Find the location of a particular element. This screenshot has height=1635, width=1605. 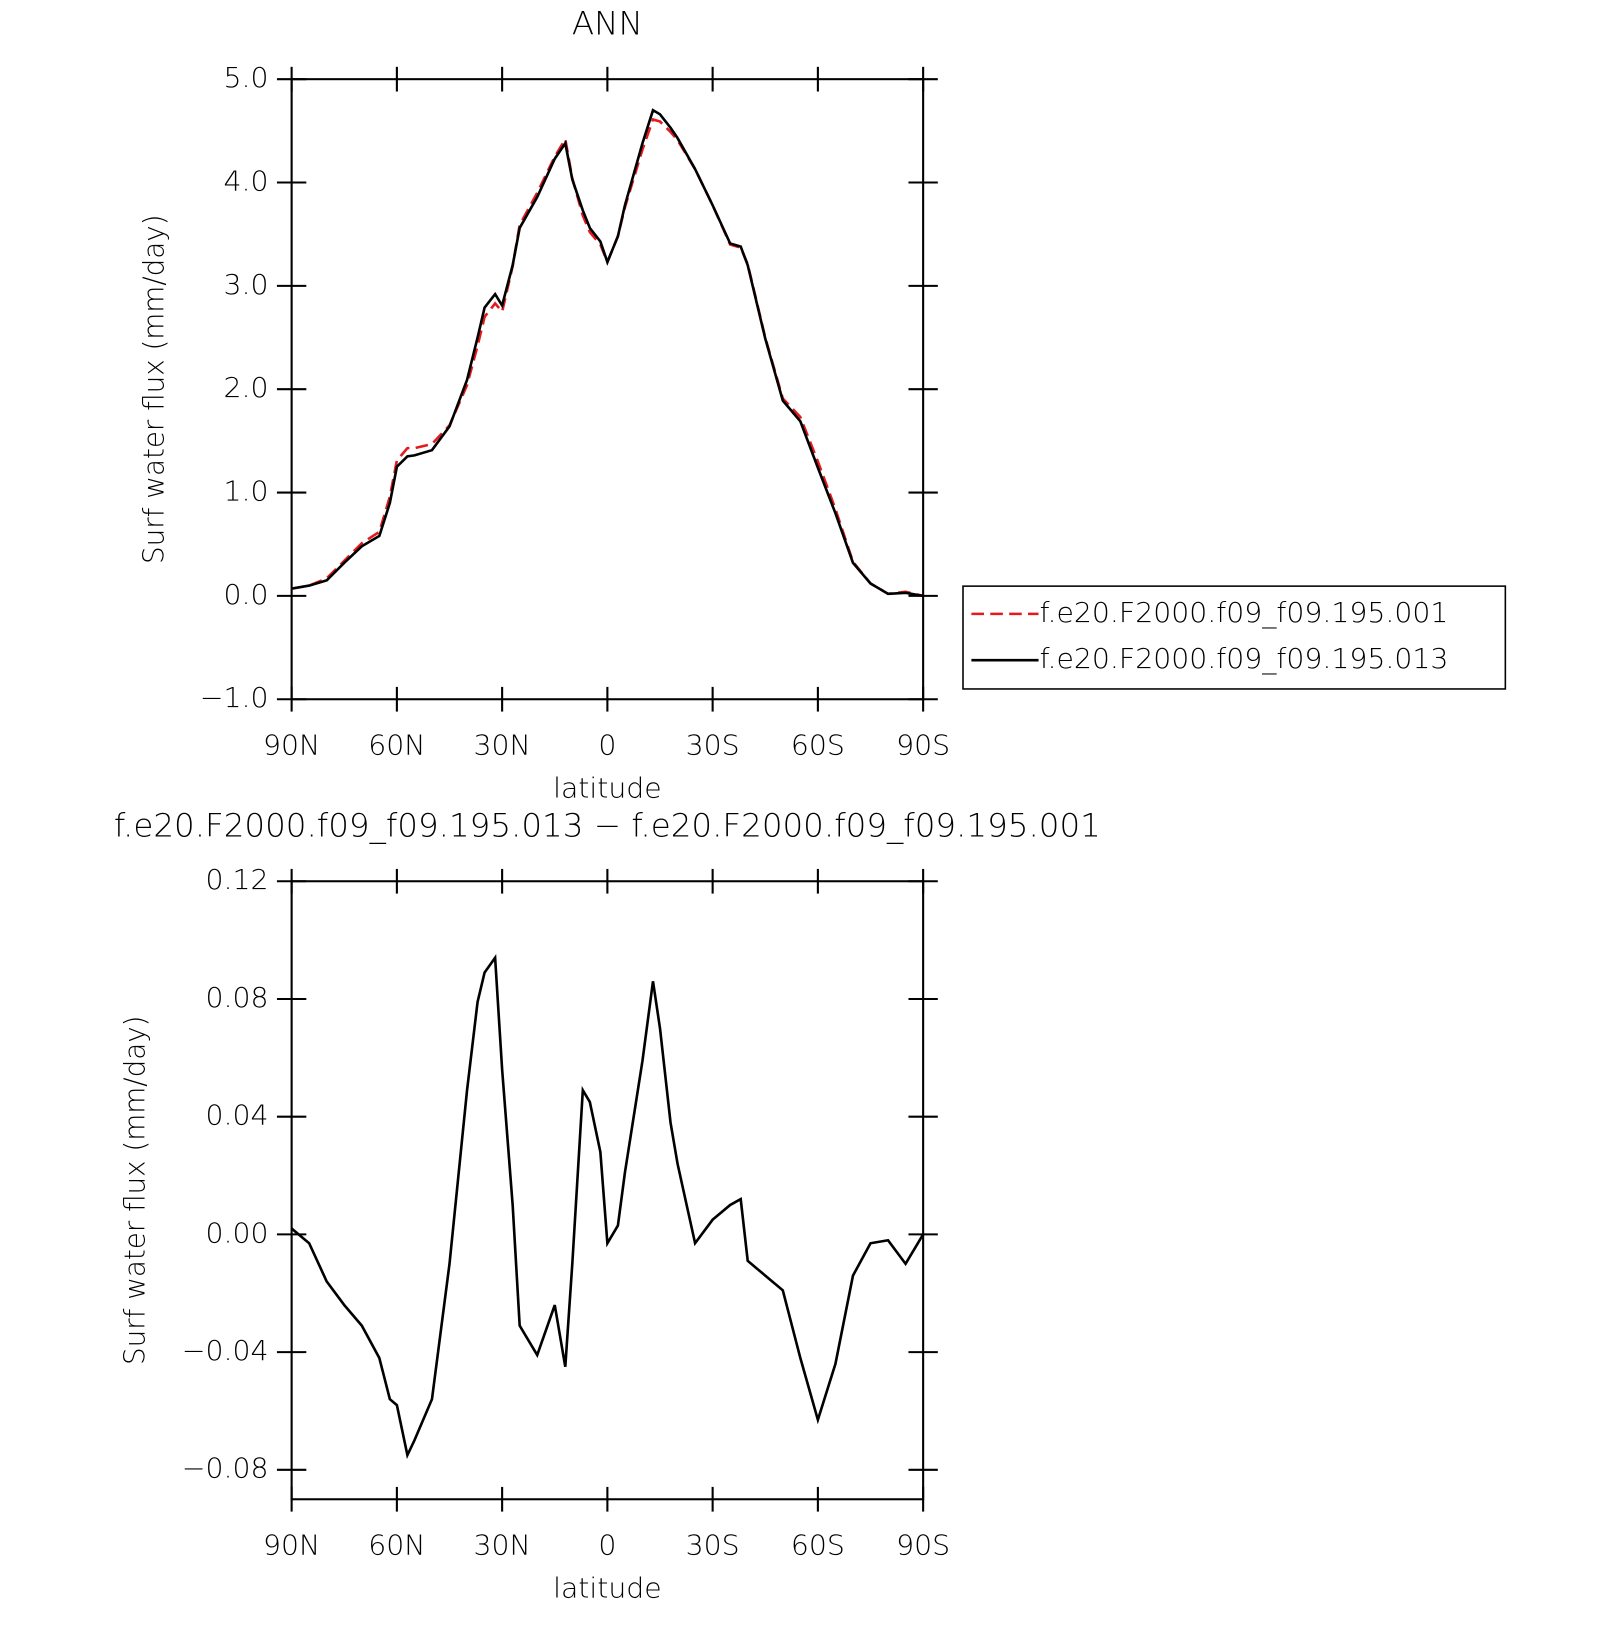

y-tick-label: 0.04 is located at coordinates (237, 1115).